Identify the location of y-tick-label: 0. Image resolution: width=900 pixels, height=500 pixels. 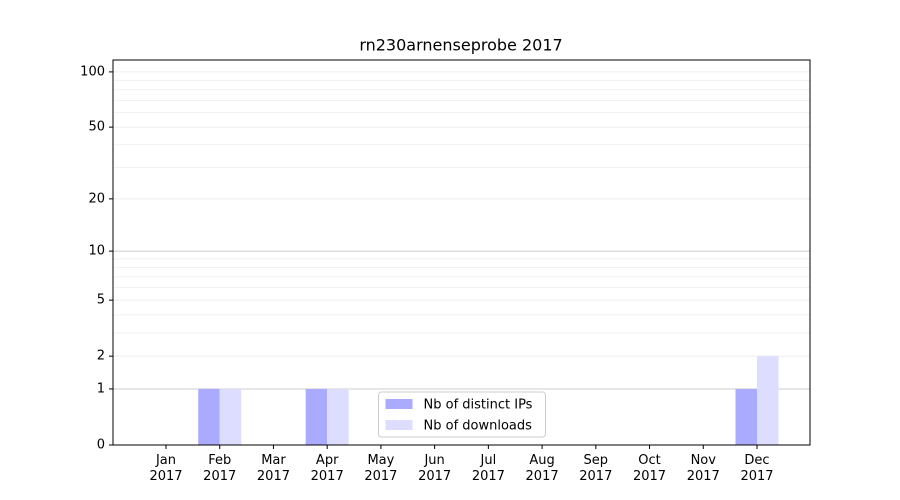
(101, 445).